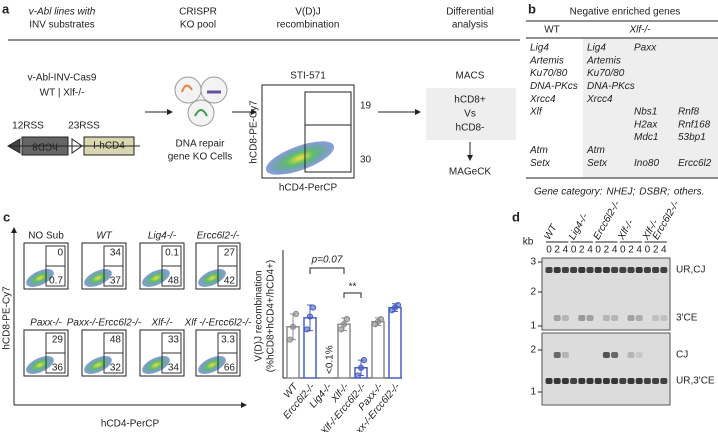 The image size is (718, 432). I want to click on axis-label: (%hCD8+hCD4+/hCD4+), so click(271, 316).